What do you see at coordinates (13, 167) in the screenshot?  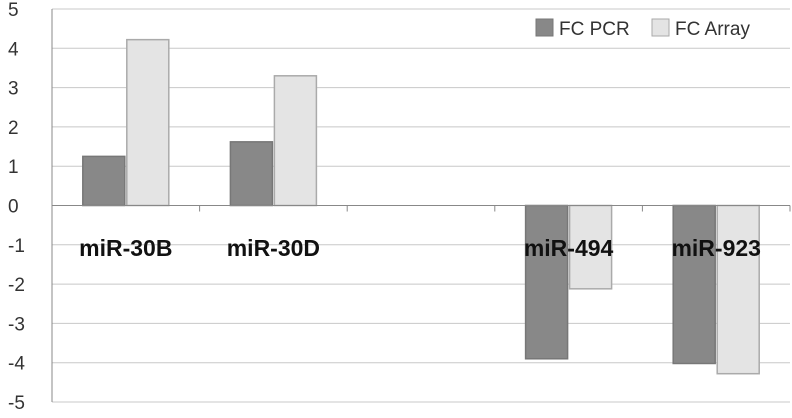 I see `y-tick-label: 1` at bounding box center [13, 167].